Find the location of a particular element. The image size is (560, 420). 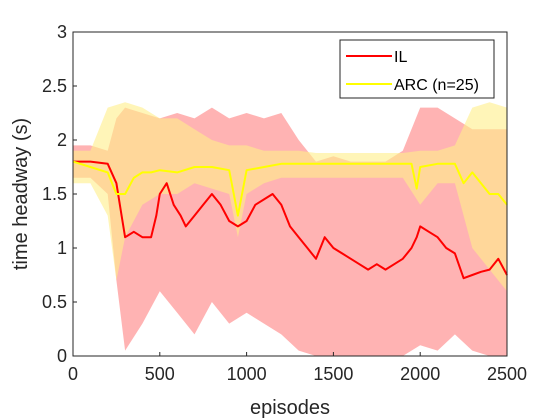

y-tick-label: 1 is located at coordinates (62, 248).